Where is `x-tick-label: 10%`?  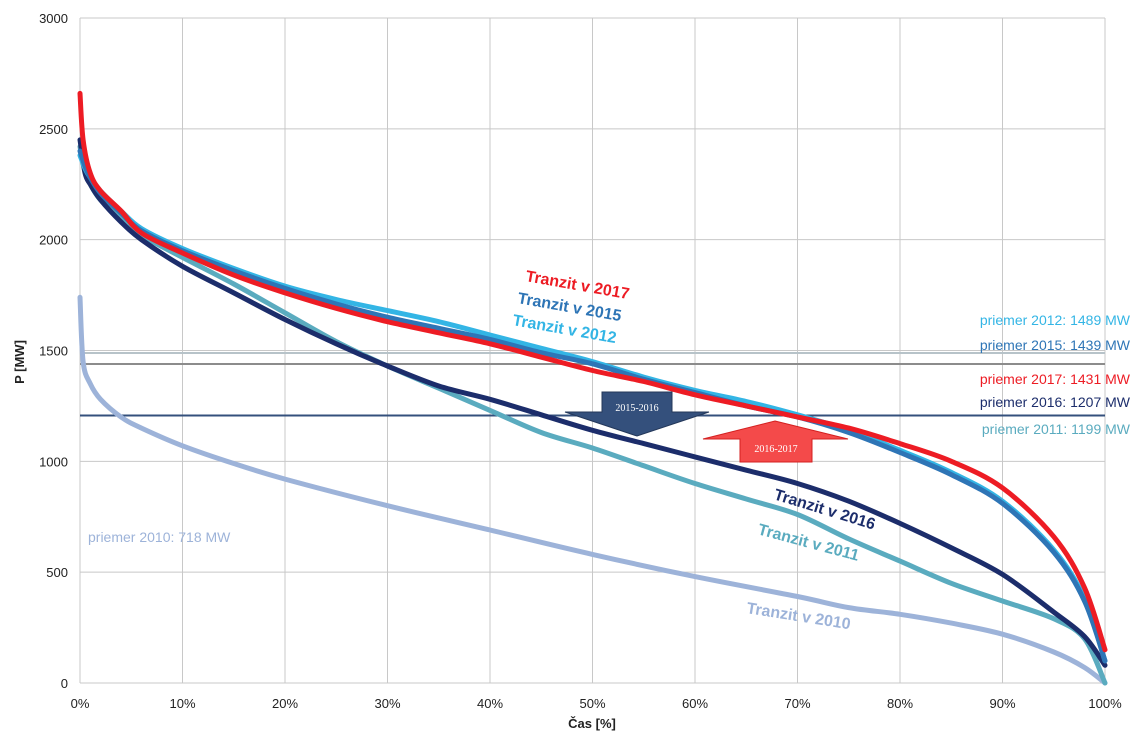
x-tick-label: 10% is located at coordinates (182, 703).